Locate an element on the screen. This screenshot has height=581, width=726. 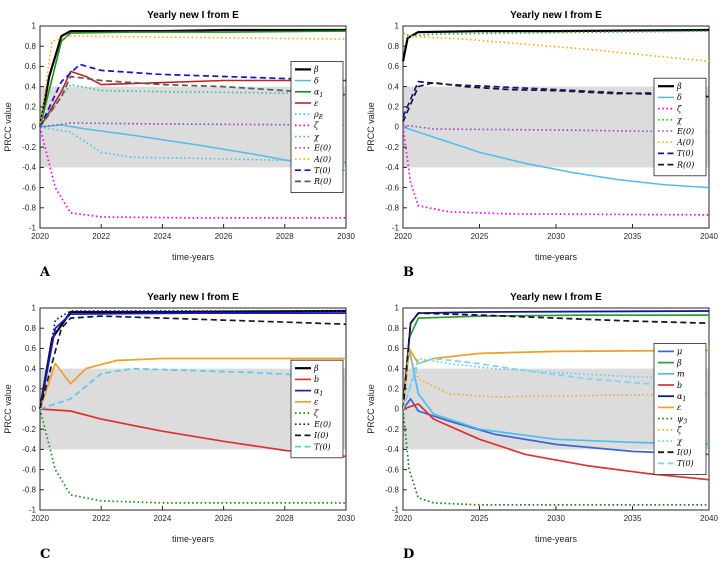
legend-label: m is located at coordinates (681, 374).